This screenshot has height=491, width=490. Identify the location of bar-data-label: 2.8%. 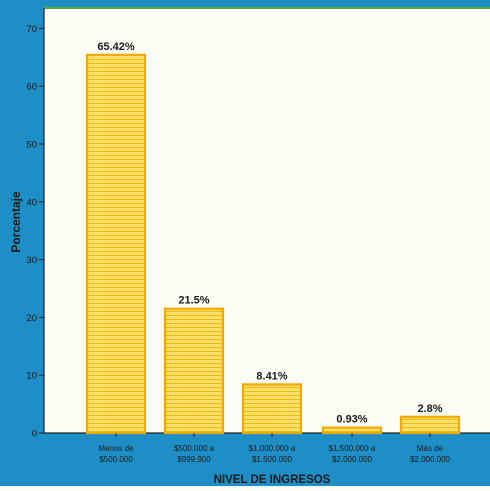
(429, 409).